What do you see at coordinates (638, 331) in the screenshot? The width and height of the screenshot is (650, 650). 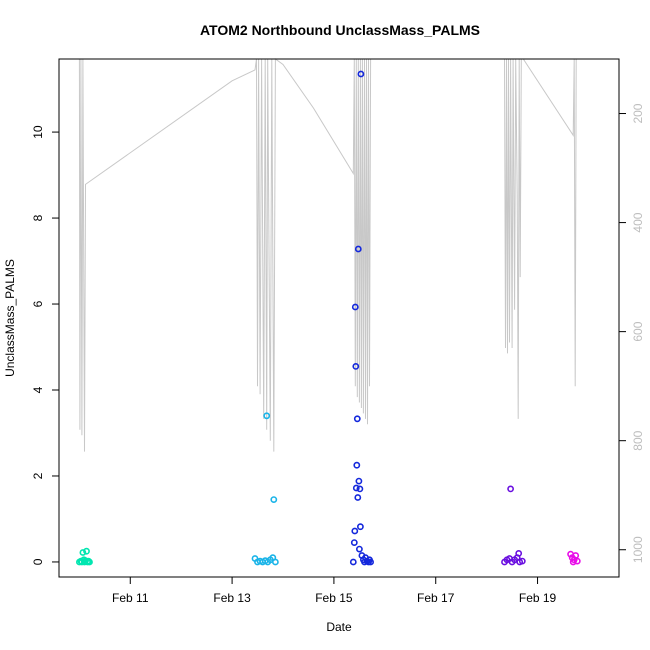 I see `y2-tick-label: 600` at bounding box center [638, 331].